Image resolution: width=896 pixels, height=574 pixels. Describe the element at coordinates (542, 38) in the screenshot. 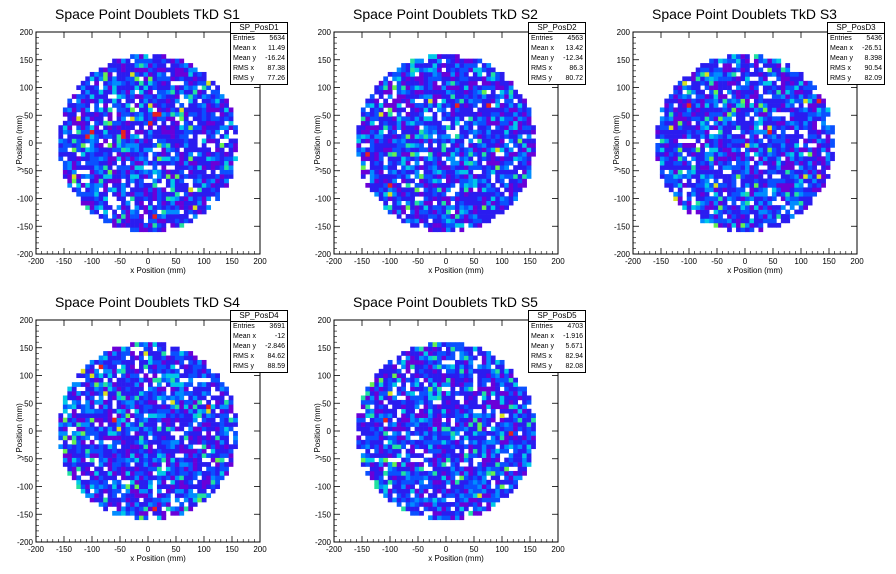

I see `stats-row-label: Entries` at that location.